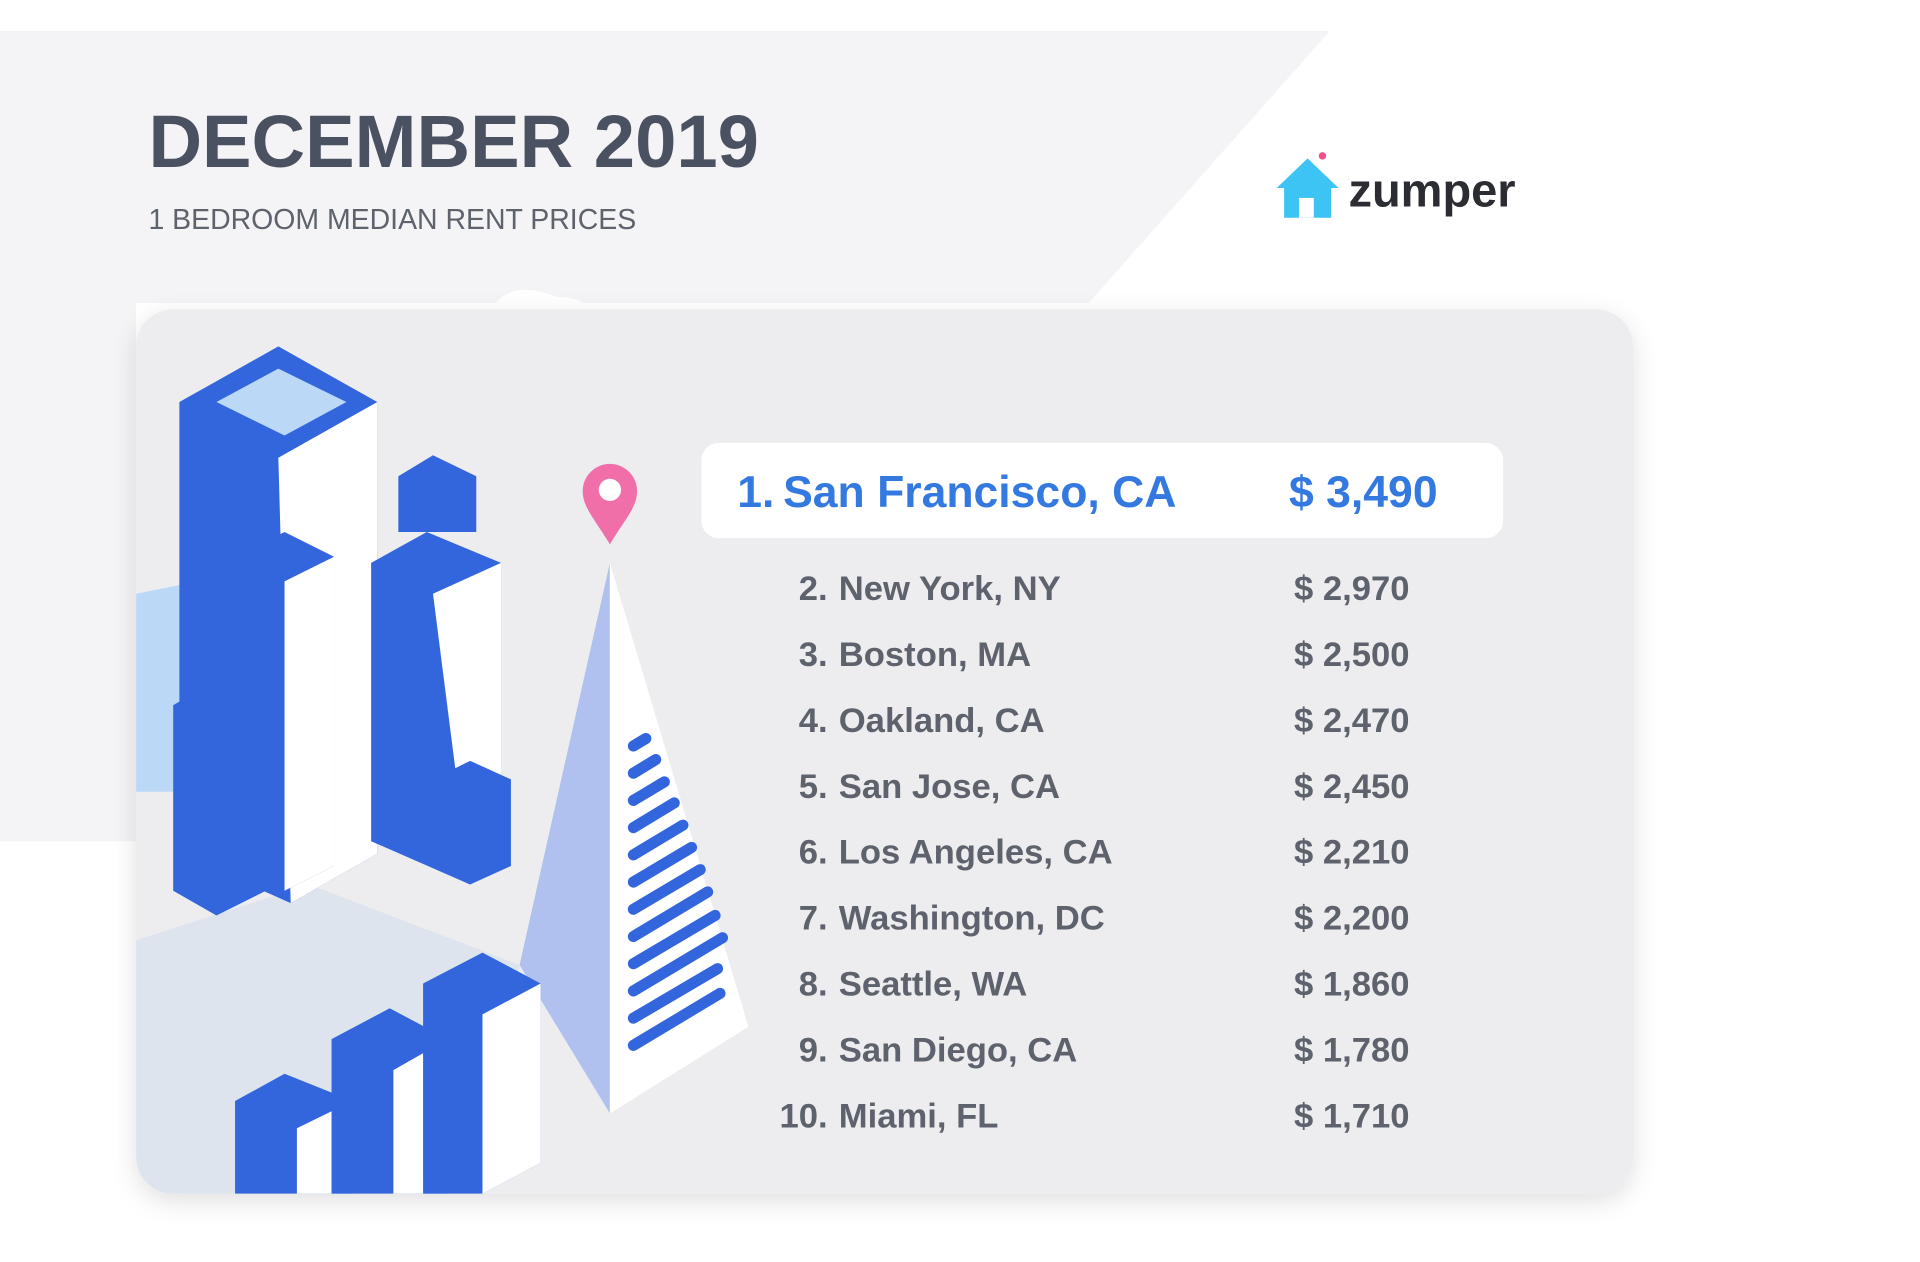 The width and height of the screenshot is (1920, 1262). I want to click on city: Oakland, CA, so click(942, 721).